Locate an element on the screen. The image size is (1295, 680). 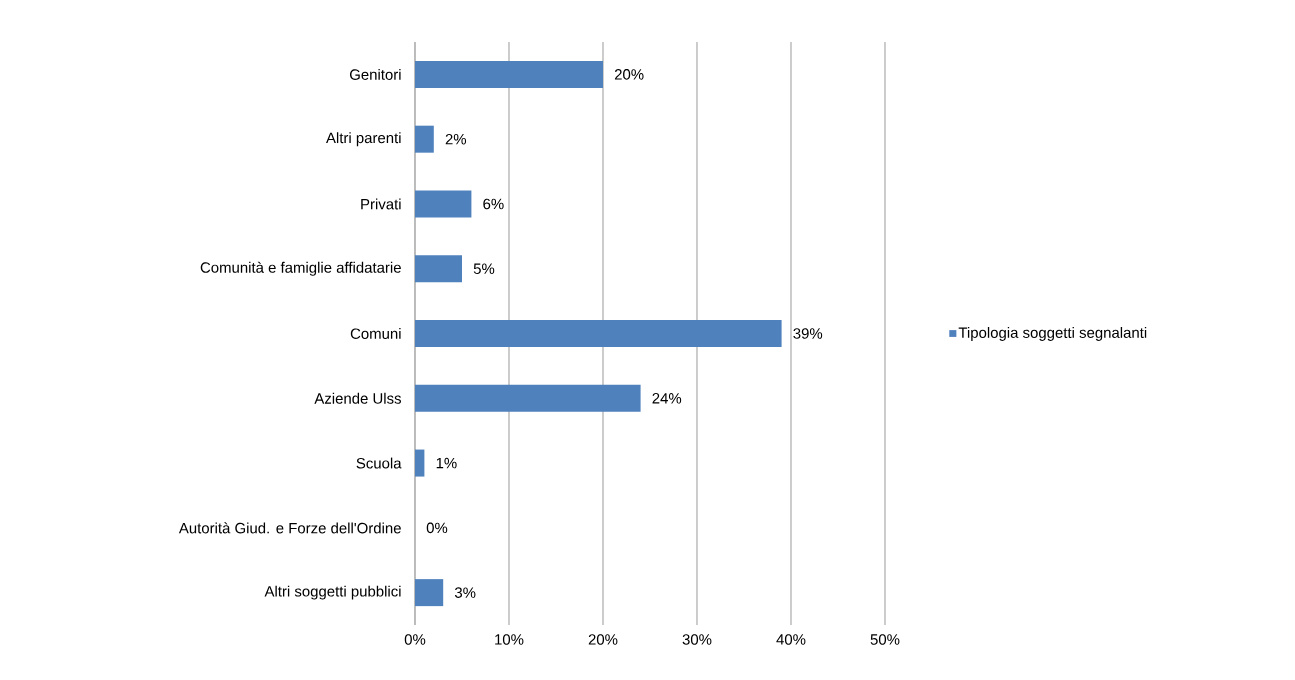
y-tick-label: Aziende Ulss is located at coordinates (357, 398).